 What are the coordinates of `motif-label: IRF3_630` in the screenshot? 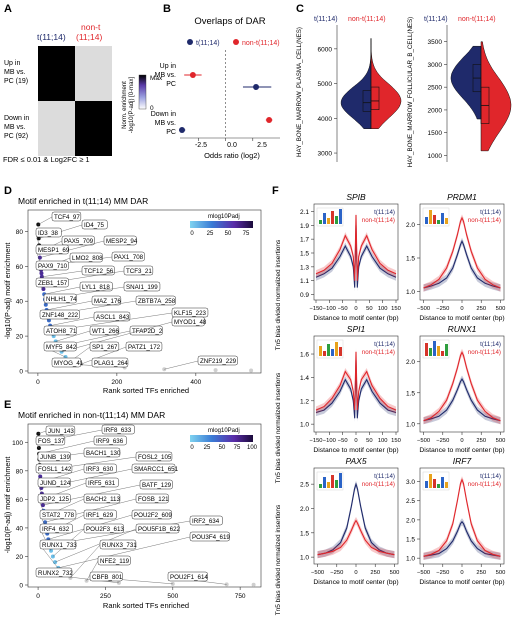 It's located at (100, 469).